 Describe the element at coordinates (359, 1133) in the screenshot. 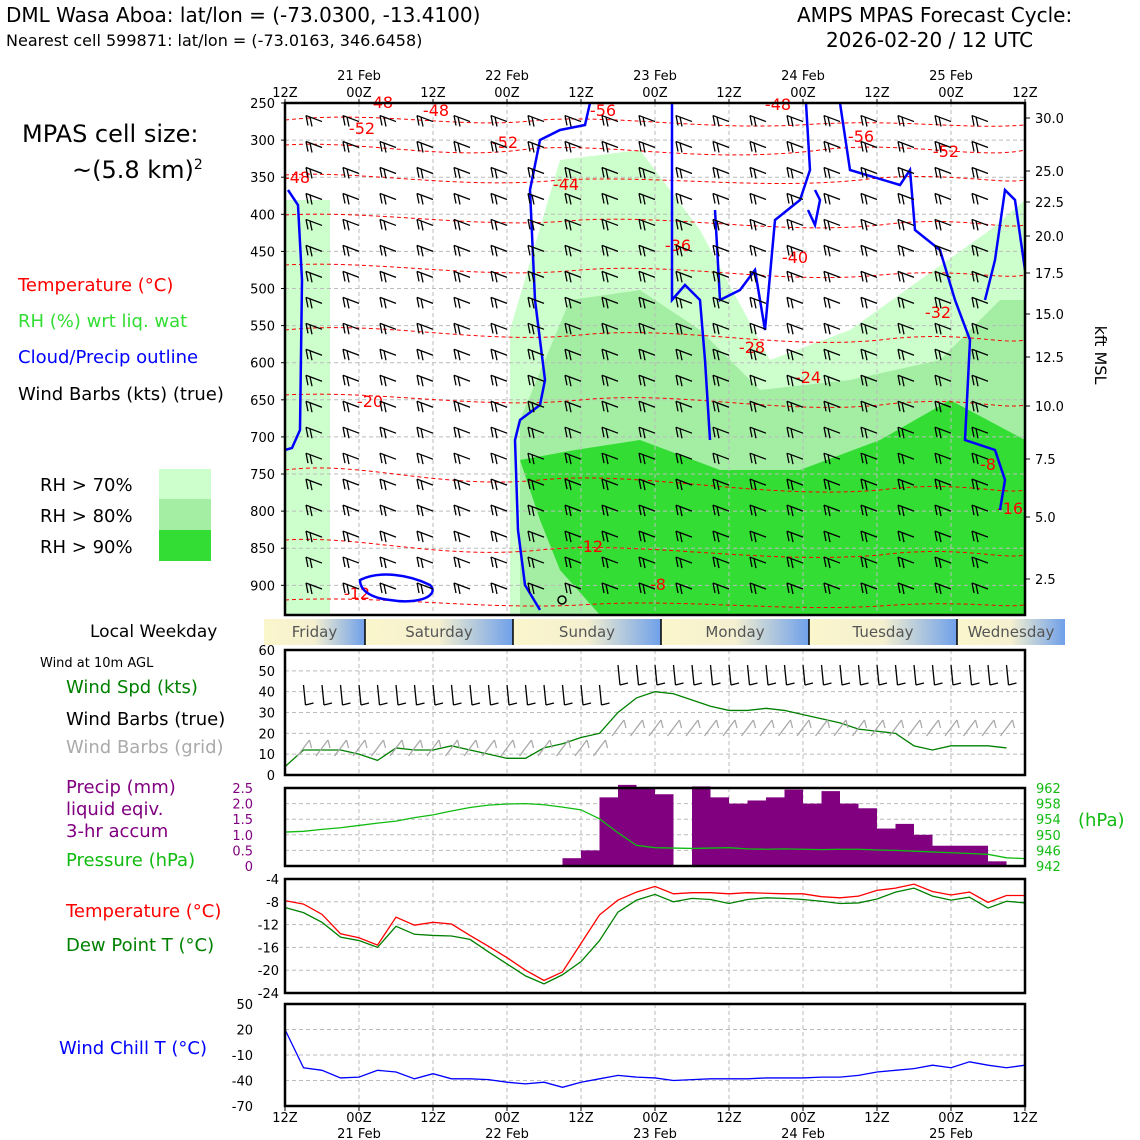

I see `bottom-date-label: 21 Feb` at that location.